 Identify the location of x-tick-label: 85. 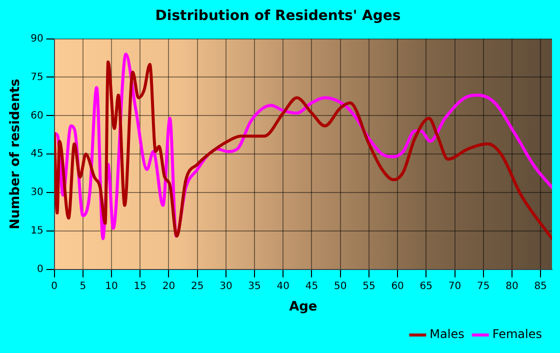
(540, 286).